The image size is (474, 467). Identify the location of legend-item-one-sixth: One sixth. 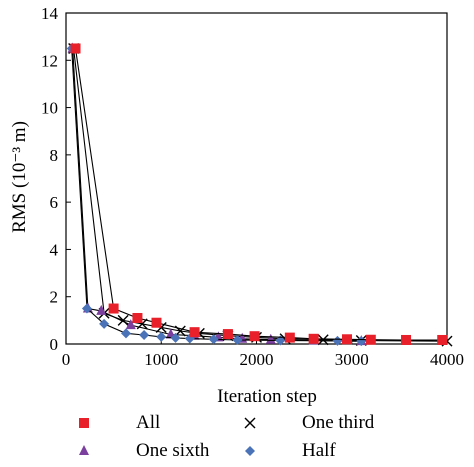
(140, 451).